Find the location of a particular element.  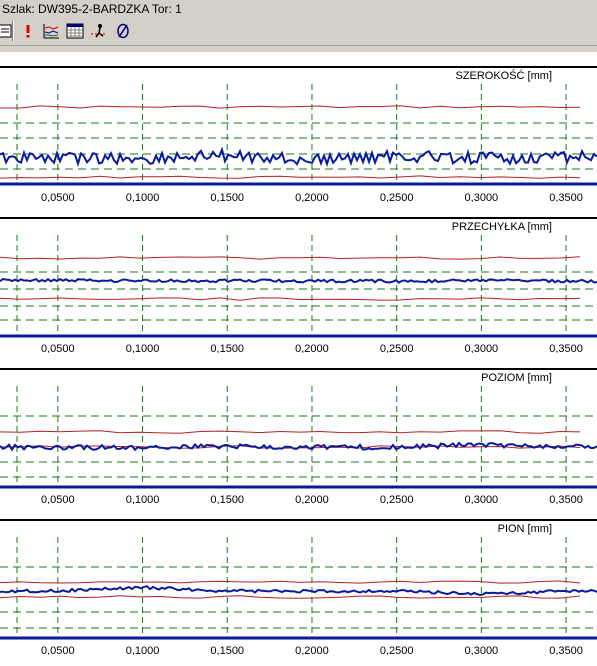

report-button is located at coordinates (8, 31).